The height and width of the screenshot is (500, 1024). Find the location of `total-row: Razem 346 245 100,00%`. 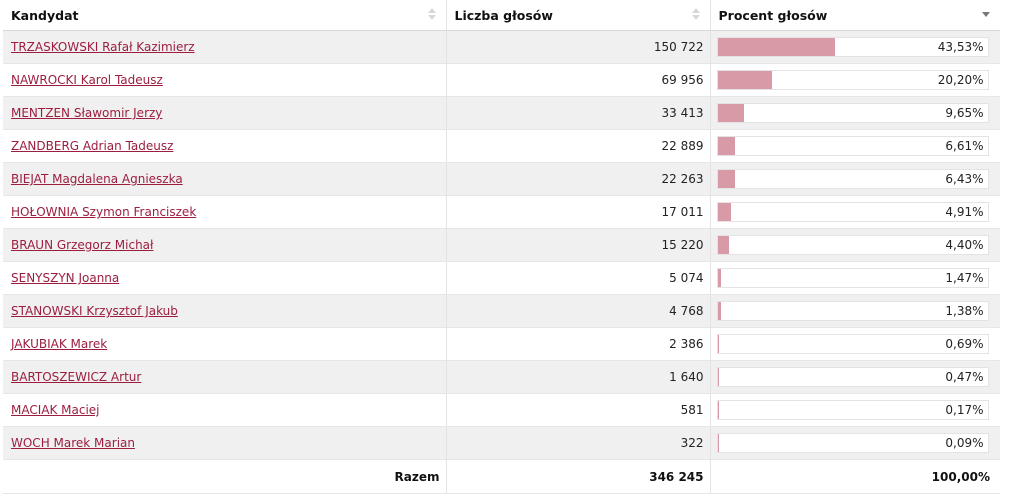

total-row: Razem 346 245 100,00% is located at coordinates (501, 476).